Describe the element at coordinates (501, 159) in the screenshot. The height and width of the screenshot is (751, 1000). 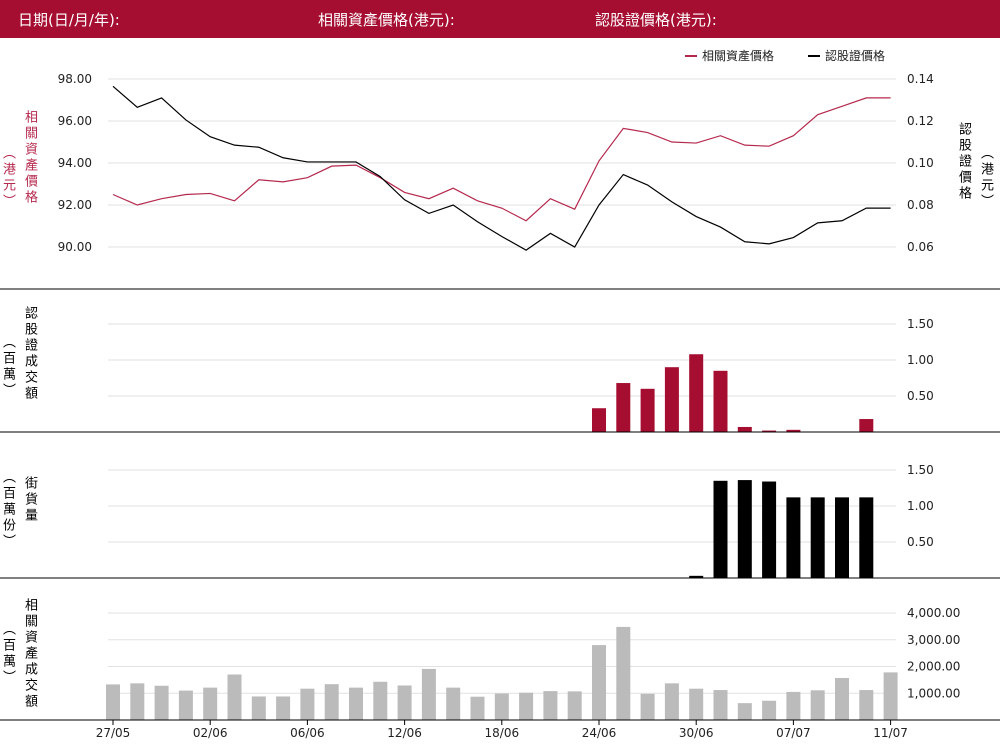
I see `asset-price-line` at that location.